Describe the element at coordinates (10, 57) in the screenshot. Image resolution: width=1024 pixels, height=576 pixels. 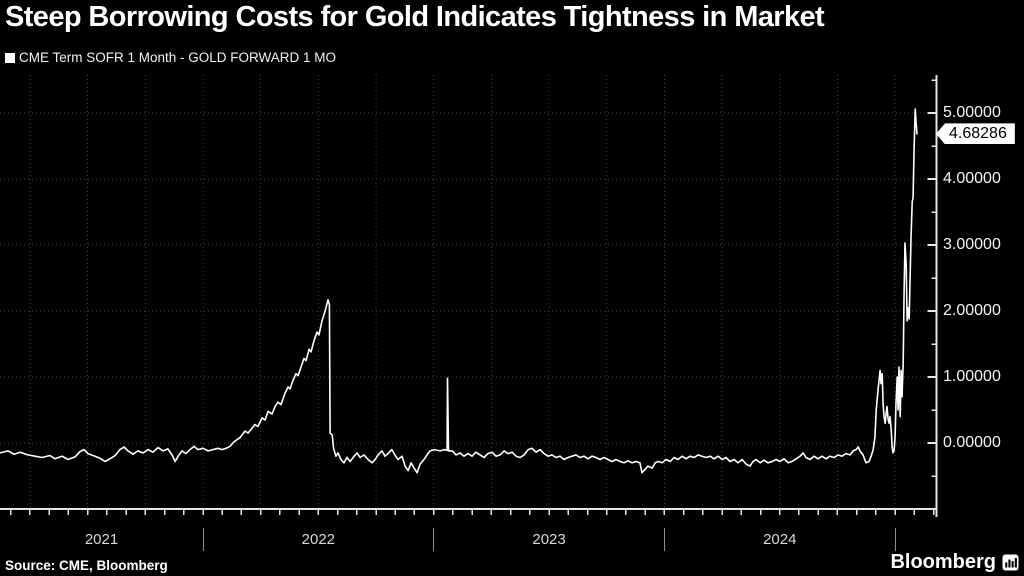
I see `legend-swatch-icon` at that location.